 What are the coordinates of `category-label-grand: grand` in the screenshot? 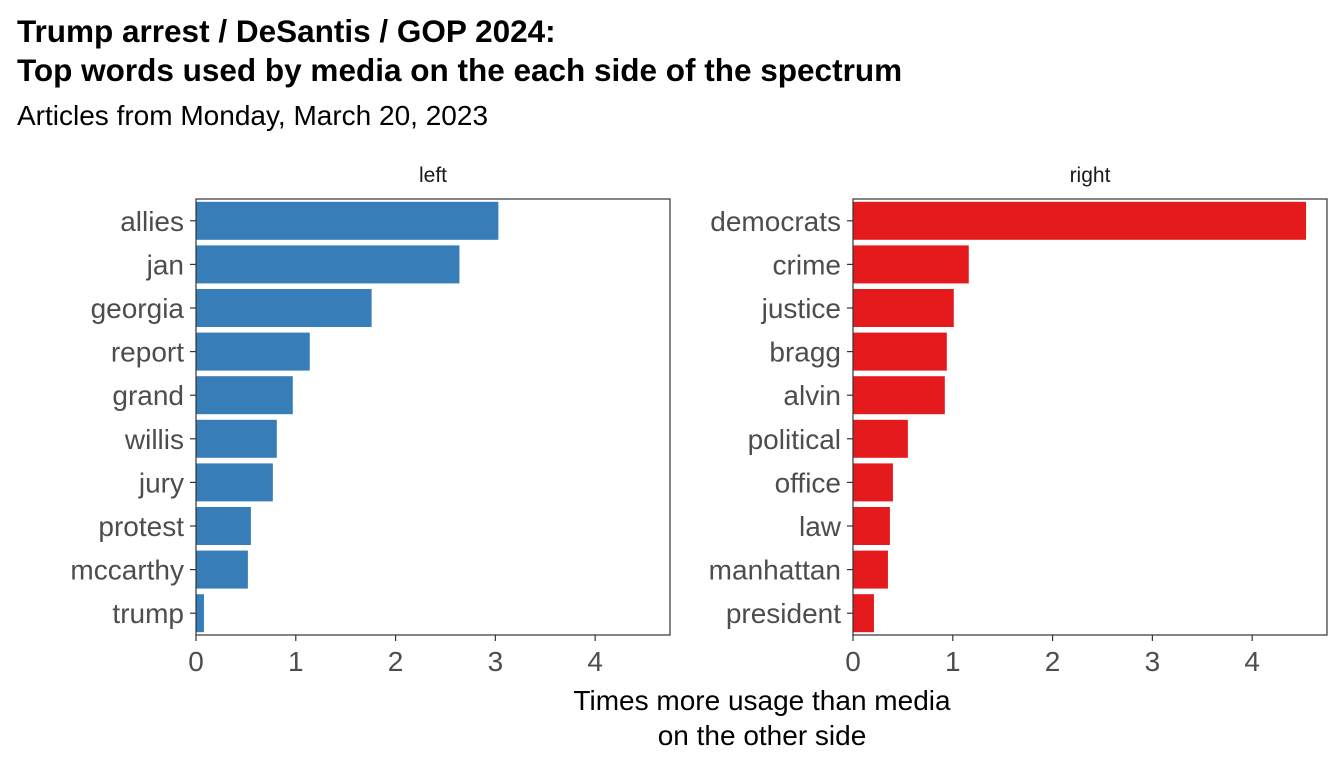 It's located at (148, 395).